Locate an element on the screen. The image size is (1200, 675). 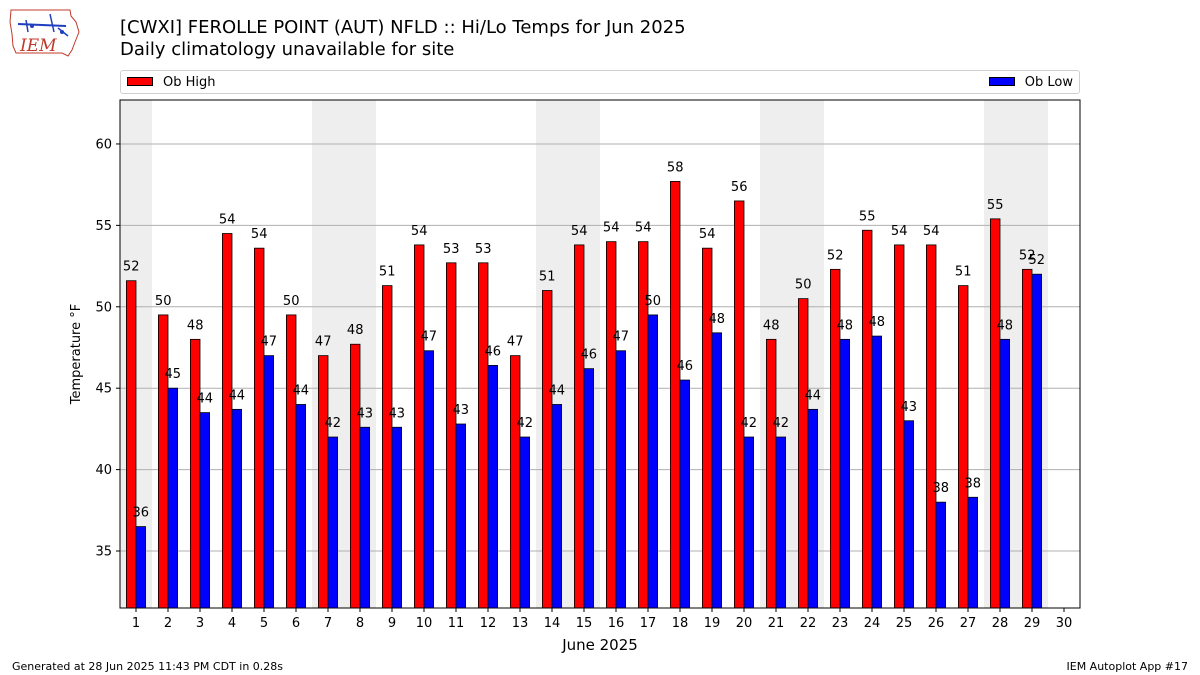
data-label-low: 46 is located at coordinates (589, 355).